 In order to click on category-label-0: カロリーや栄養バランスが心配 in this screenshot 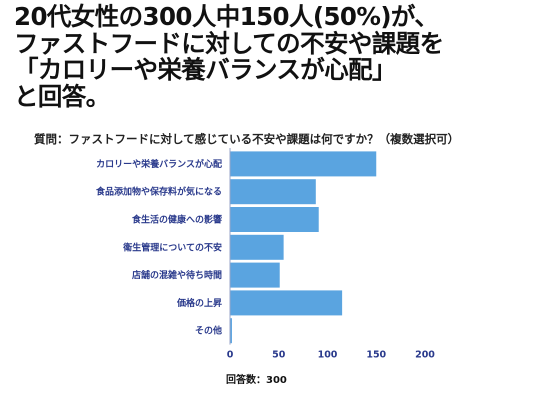, I will do `click(159, 164)`.